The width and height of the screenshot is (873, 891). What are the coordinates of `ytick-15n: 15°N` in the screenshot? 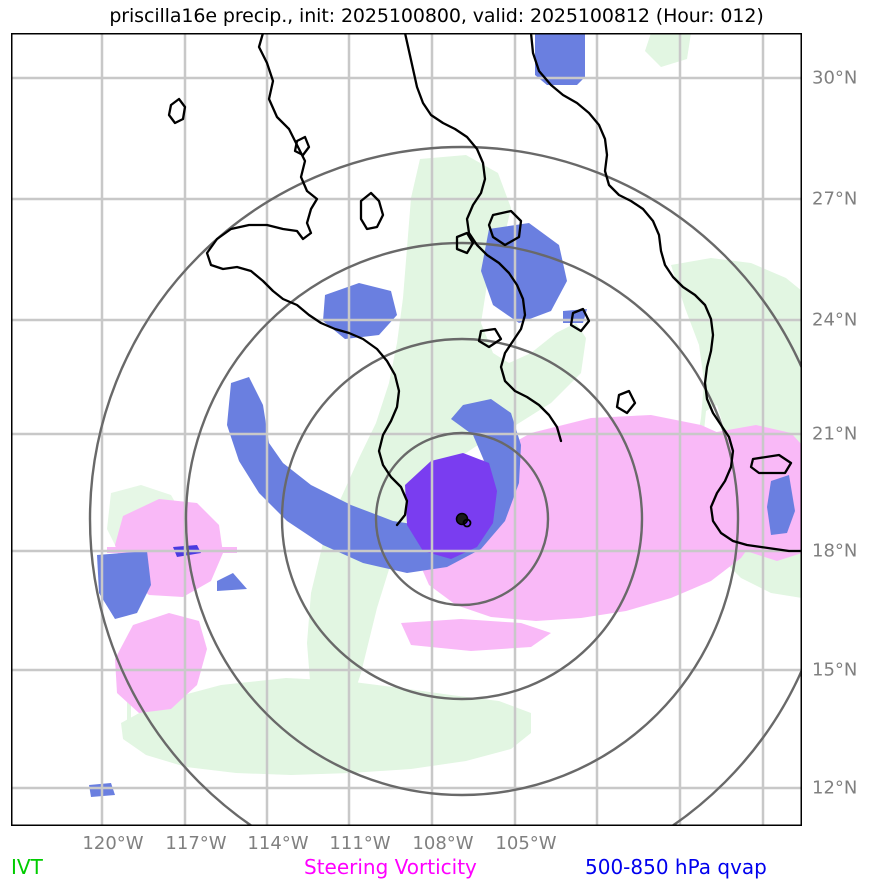 It's located at (835, 670).